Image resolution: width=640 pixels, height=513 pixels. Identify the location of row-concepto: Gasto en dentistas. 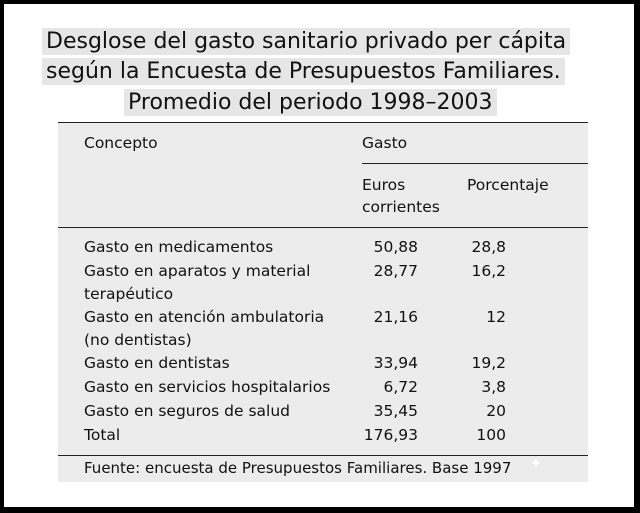
(157, 363).